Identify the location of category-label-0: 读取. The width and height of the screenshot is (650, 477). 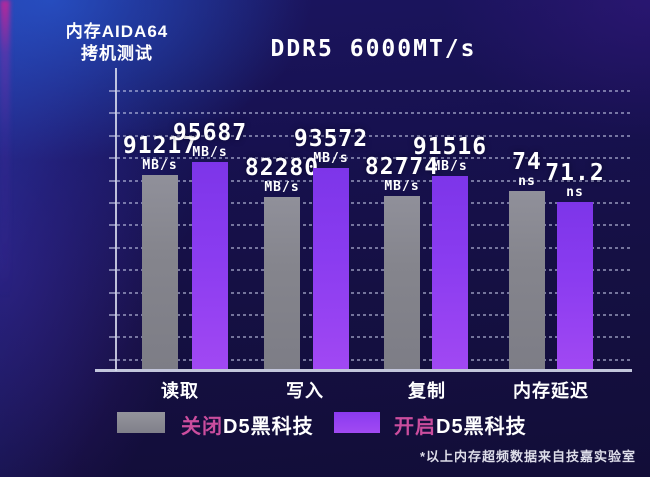
(180, 391).